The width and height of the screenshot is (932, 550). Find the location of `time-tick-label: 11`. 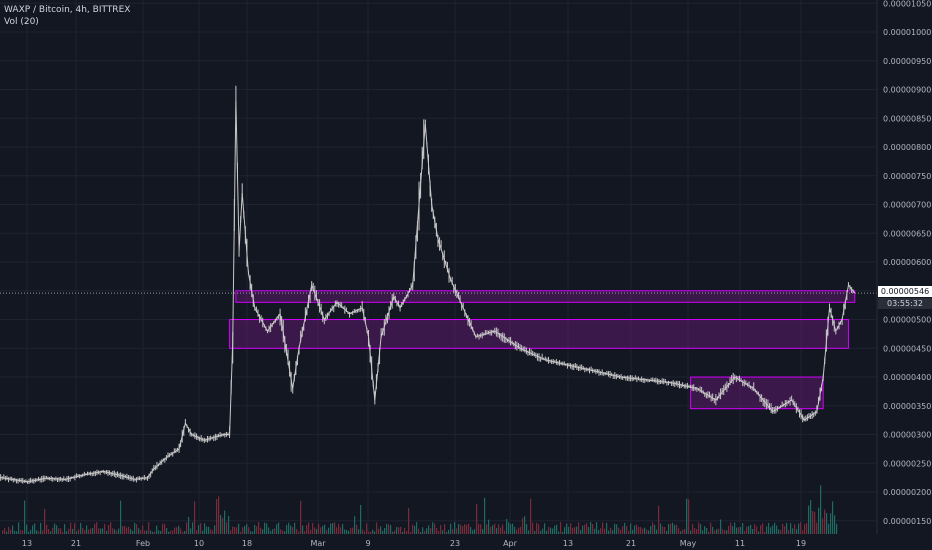

time-tick-label: 11 is located at coordinates (740, 543).